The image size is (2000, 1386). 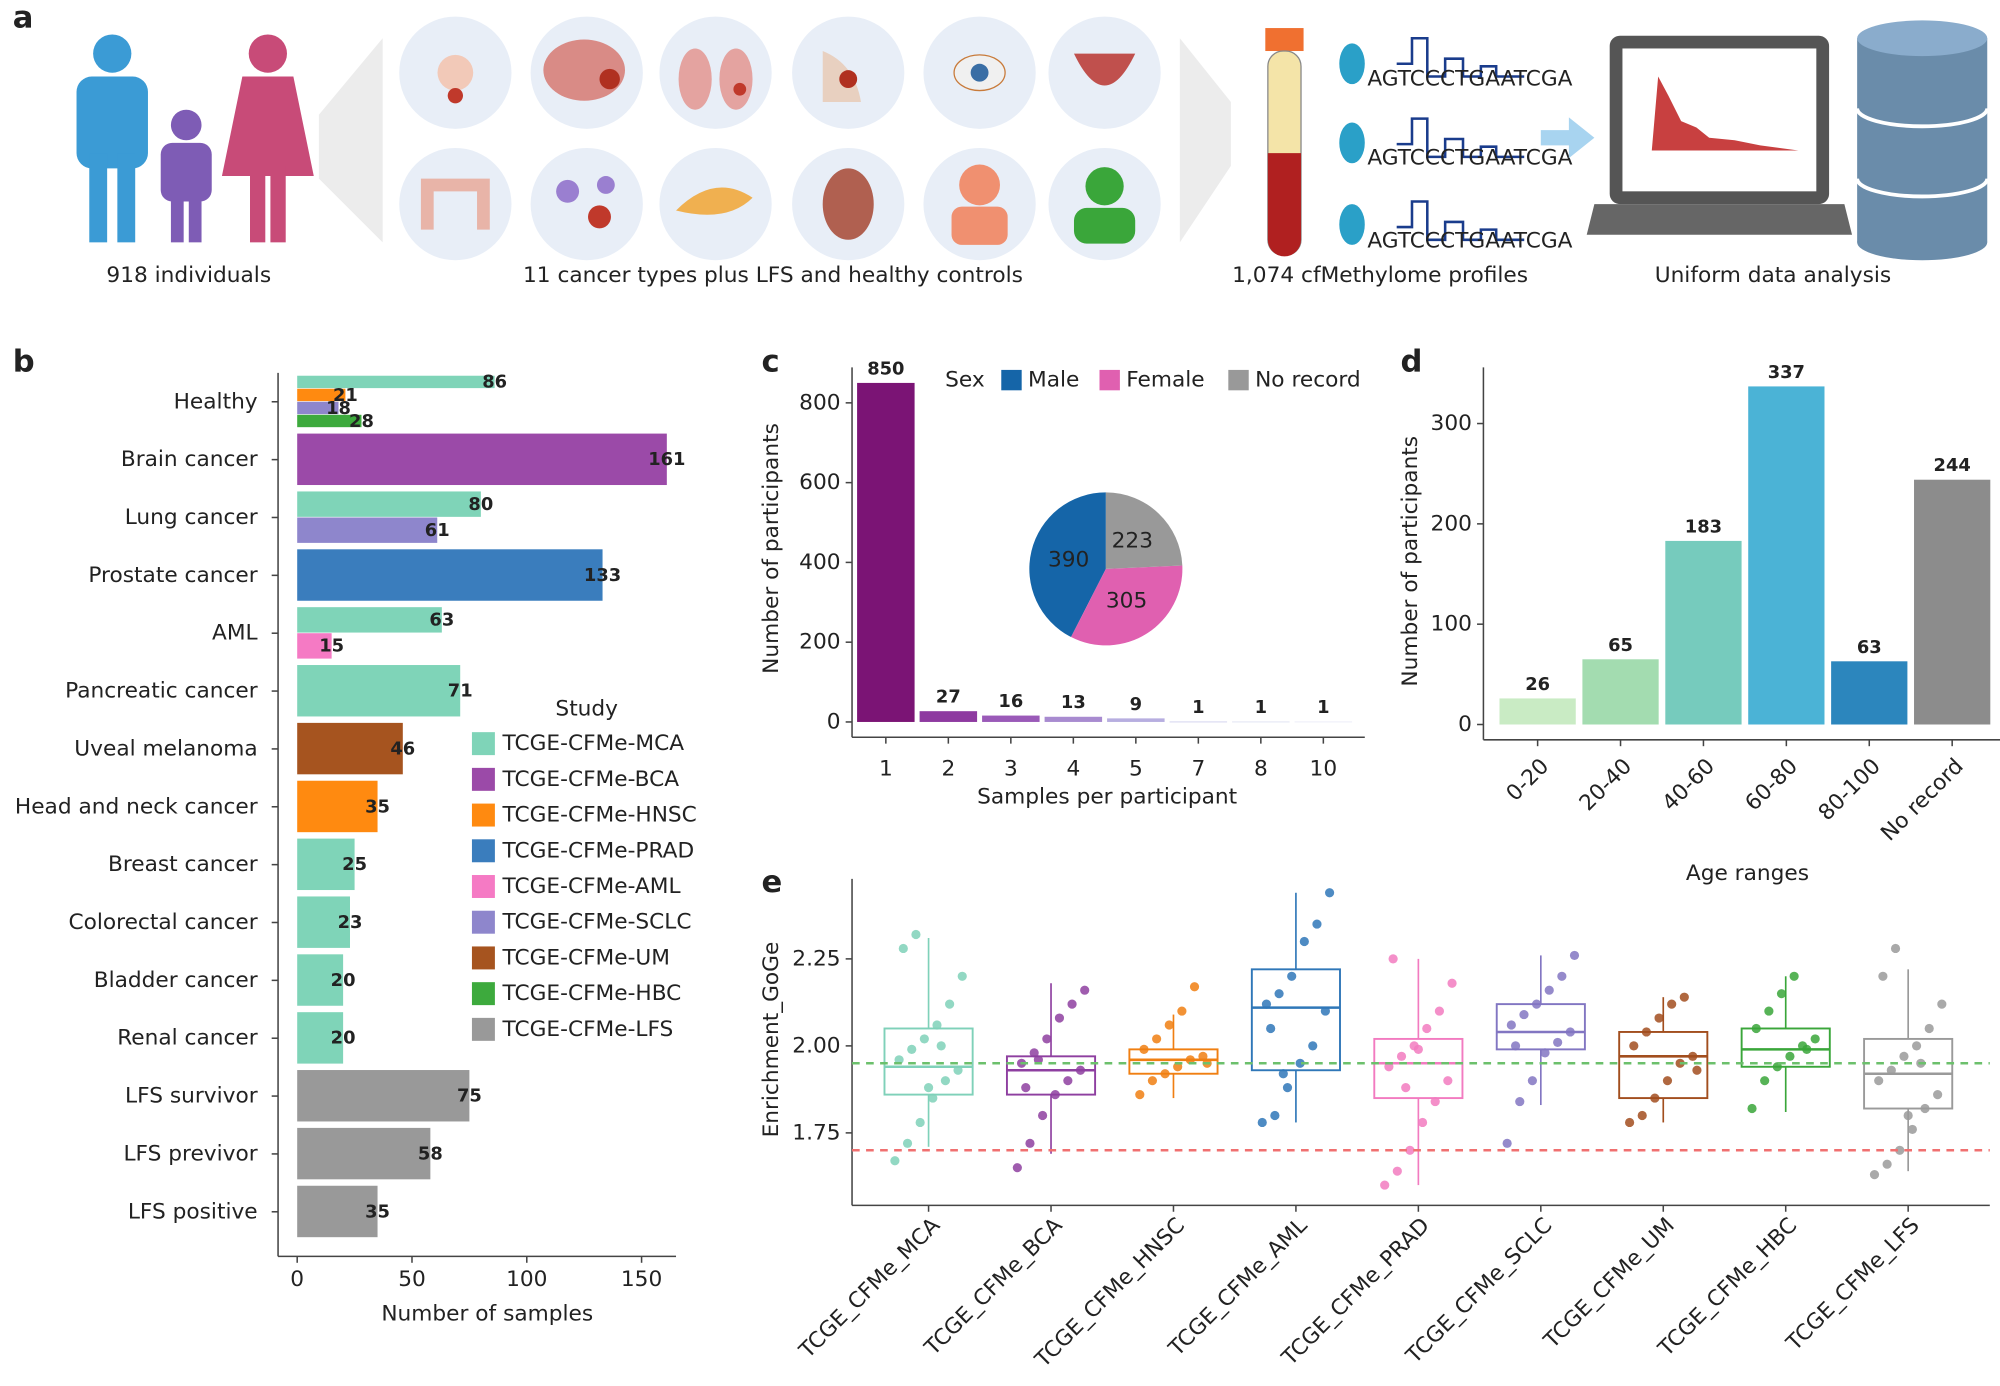 What do you see at coordinates (885, 368) in the screenshot?
I see `value-label: 850` at bounding box center [885, 368].